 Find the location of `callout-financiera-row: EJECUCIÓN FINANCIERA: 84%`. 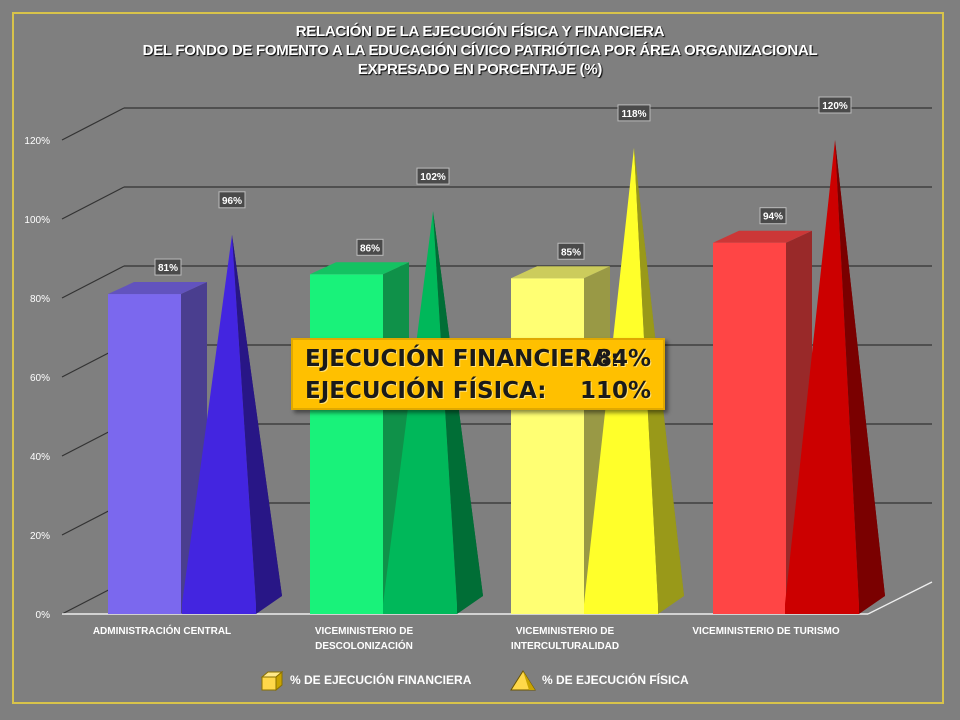

callout-financiera-row: EJECUCIÓN FINANCIERA: 84% is located at coordinates (478, 360).